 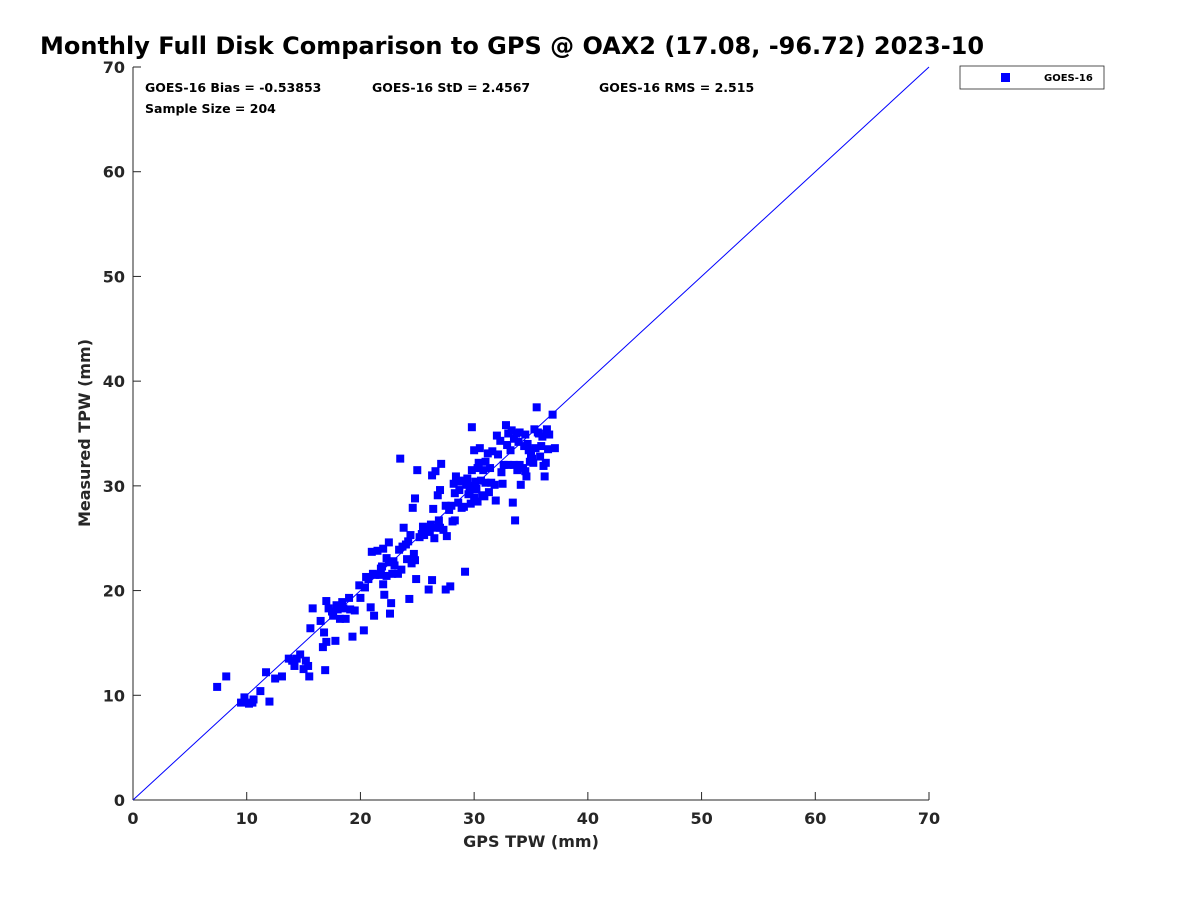 What do you see at coordinates (84, 433) in the screenshot?
I see `y-axis-label: Measured TPW (mm)` at bounding box center [84, 433].